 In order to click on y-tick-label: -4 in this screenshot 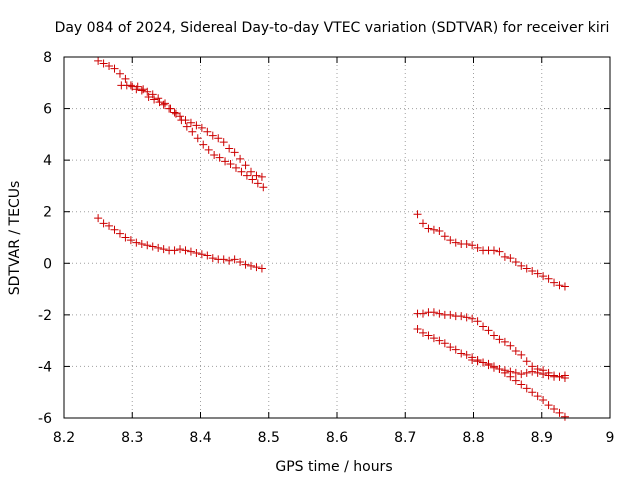, I will do `click(45, 367)`.